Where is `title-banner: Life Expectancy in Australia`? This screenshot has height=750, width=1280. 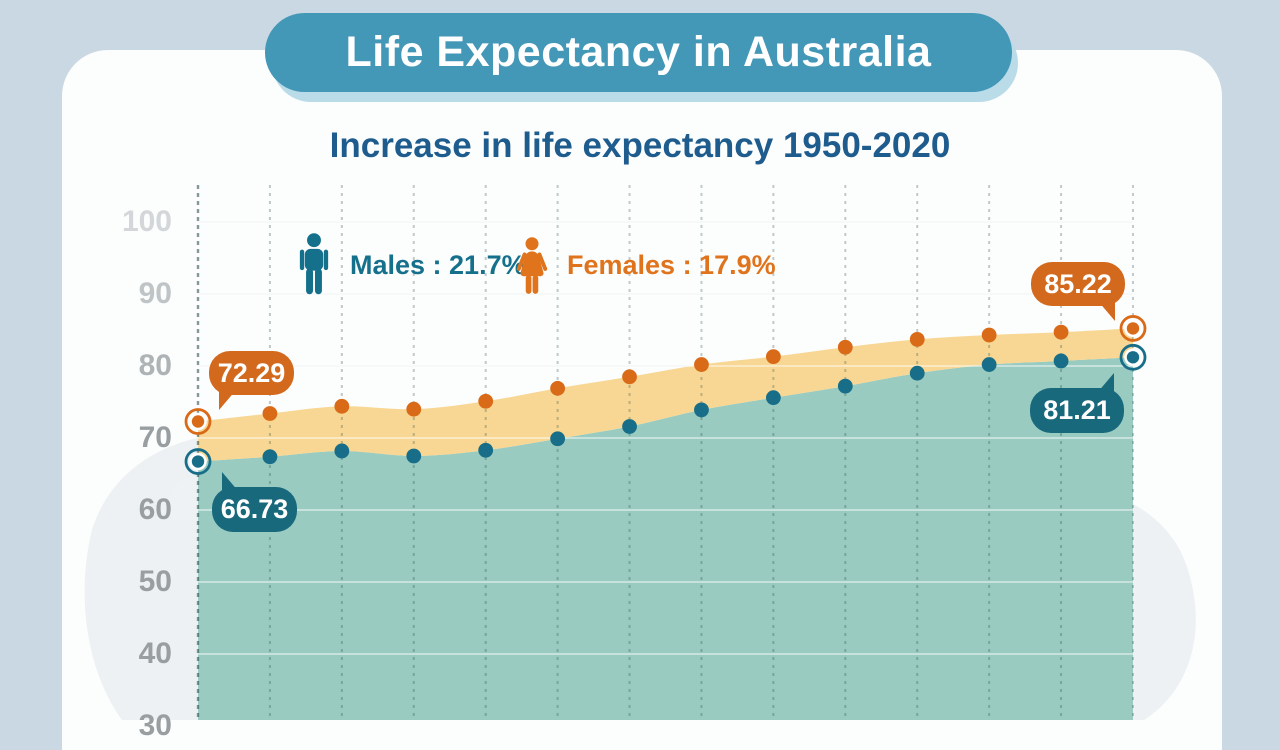
title-banner: Life Expectancy in Australia is located at coordinates (638, 52).